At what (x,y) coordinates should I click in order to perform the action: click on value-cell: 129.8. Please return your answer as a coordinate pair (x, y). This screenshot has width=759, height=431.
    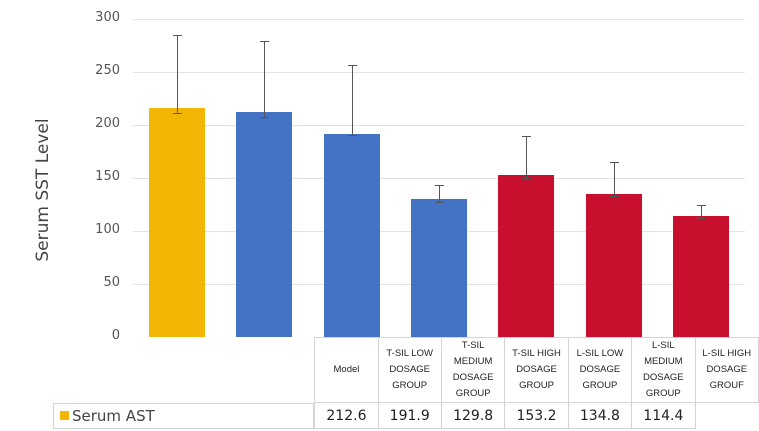
    Looking at the image, I should click on (473, 415).